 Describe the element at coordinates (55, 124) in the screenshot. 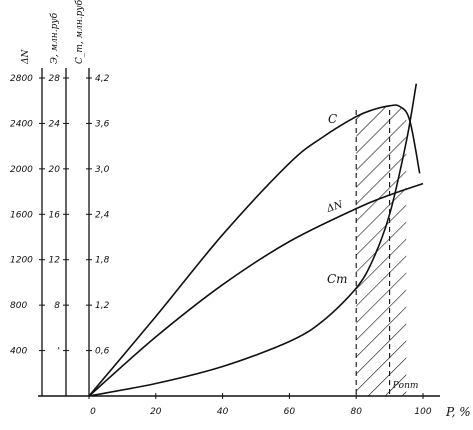

I see `y-tick-label: 24` at that location.